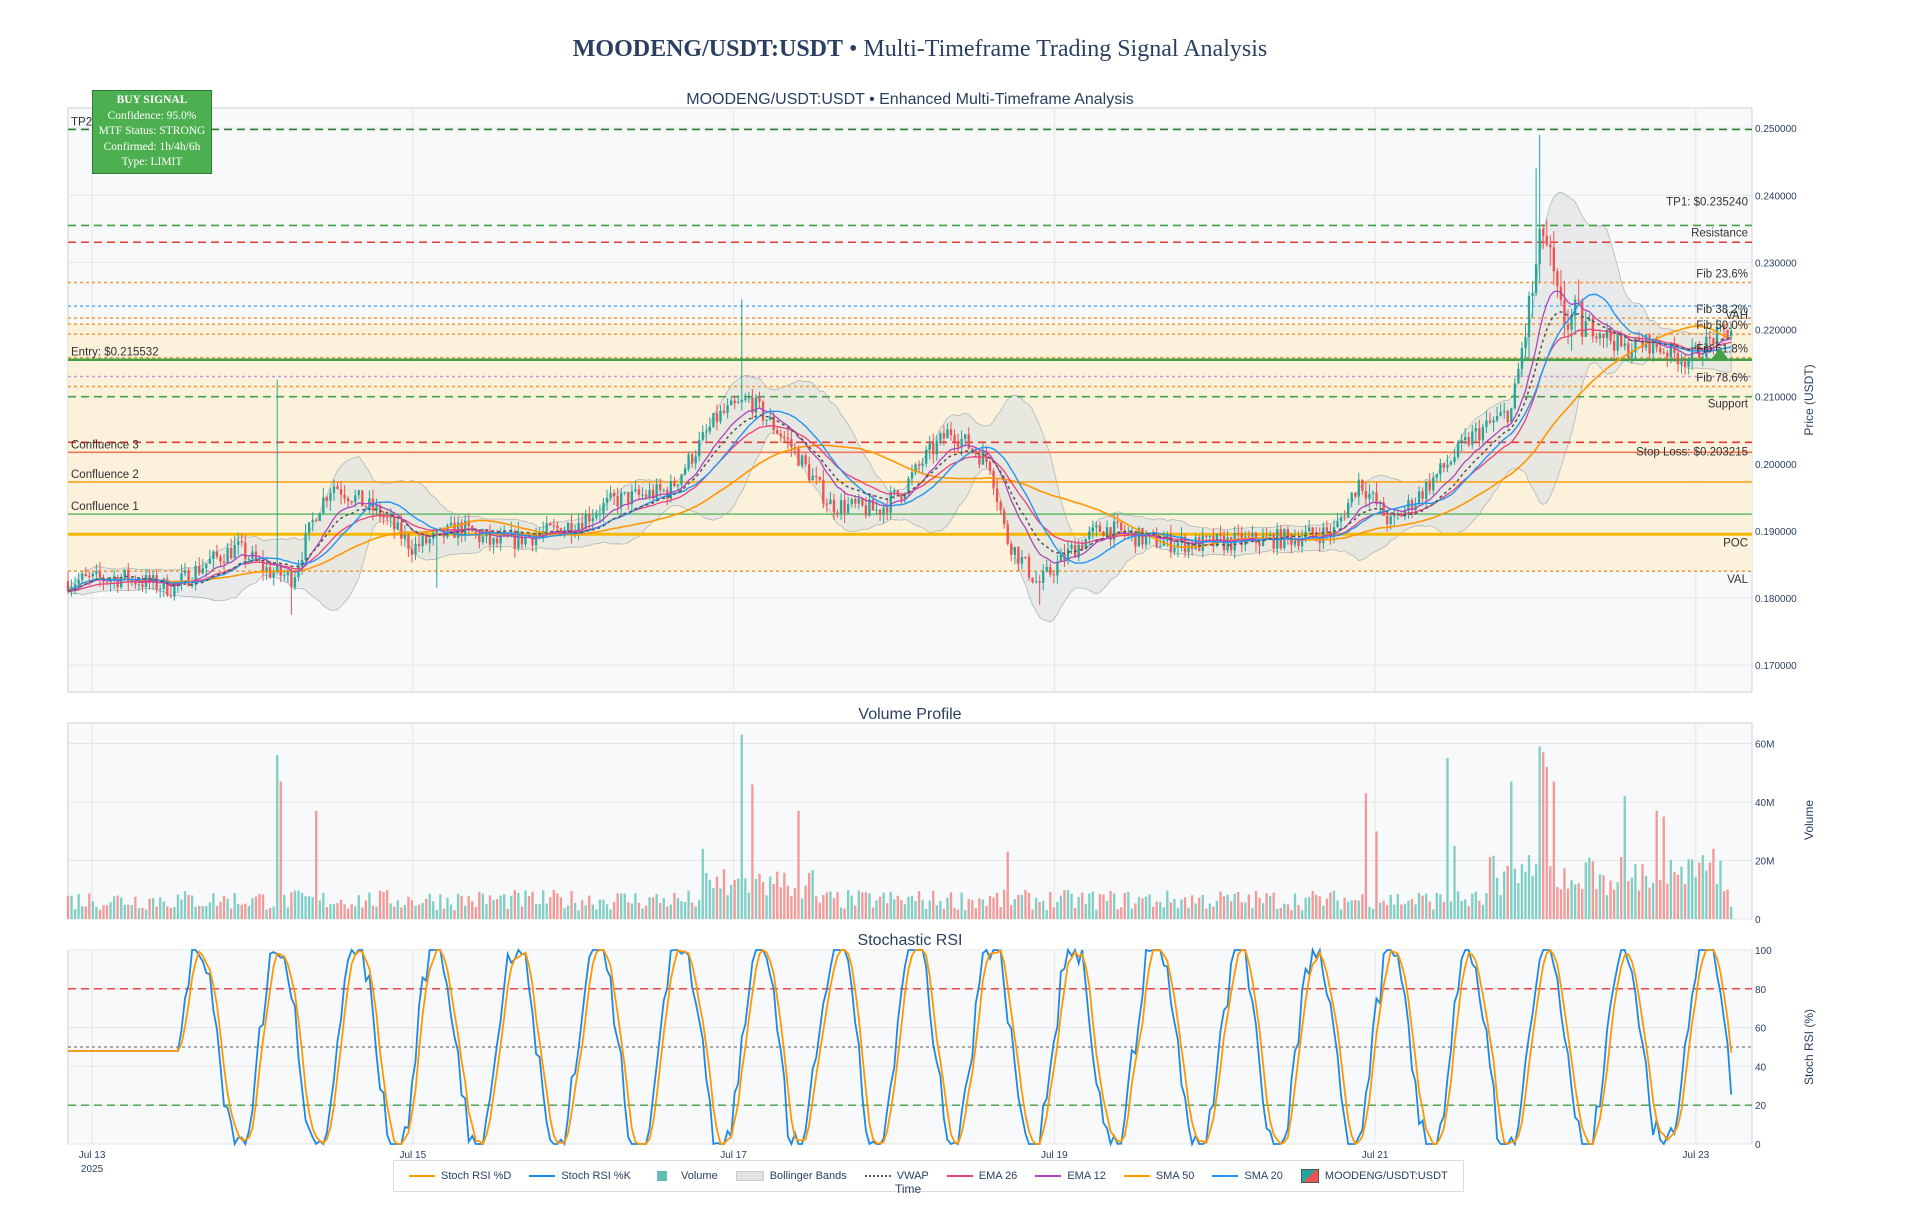 The image size is (1920, 1222). Describe the element at coordinates (580, 1176) in the screenshot. I see `legend-item: Stoch RSI %K` at that location.